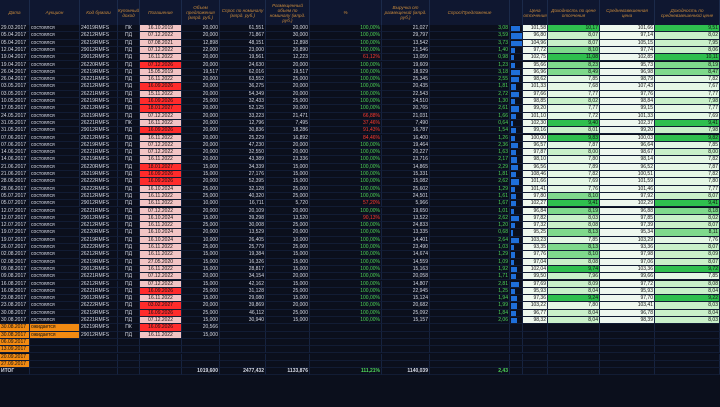  Describe the element at coordinates (535, 233) in the screenshot. I see `cell-12: 95,25` at that location.